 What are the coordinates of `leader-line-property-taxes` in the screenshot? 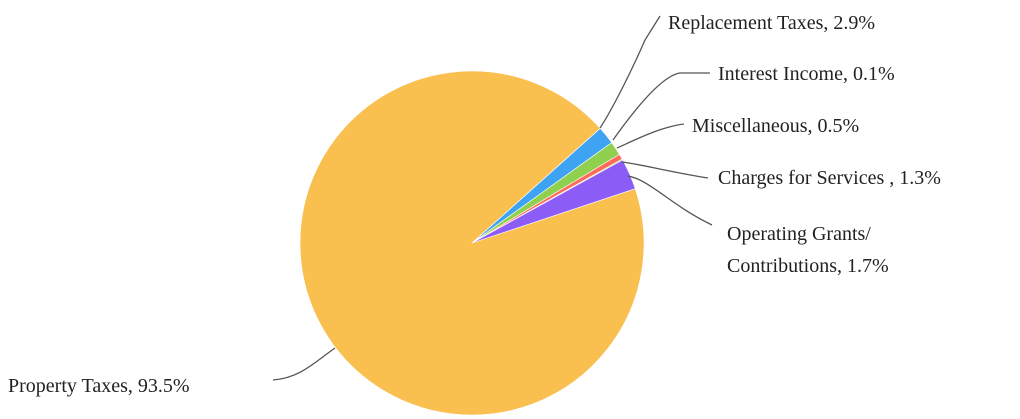 It's located at (304, 364).